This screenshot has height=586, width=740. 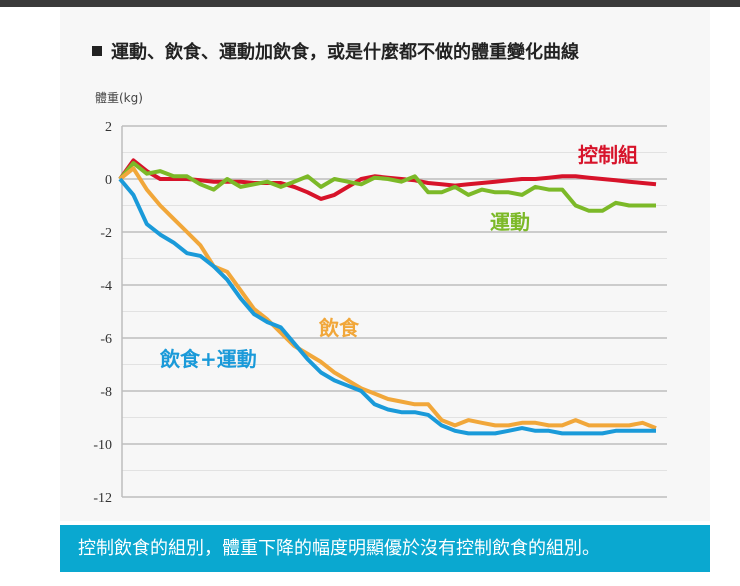 I want to click on y-tick-label: -12, so click(x=102, y=498).